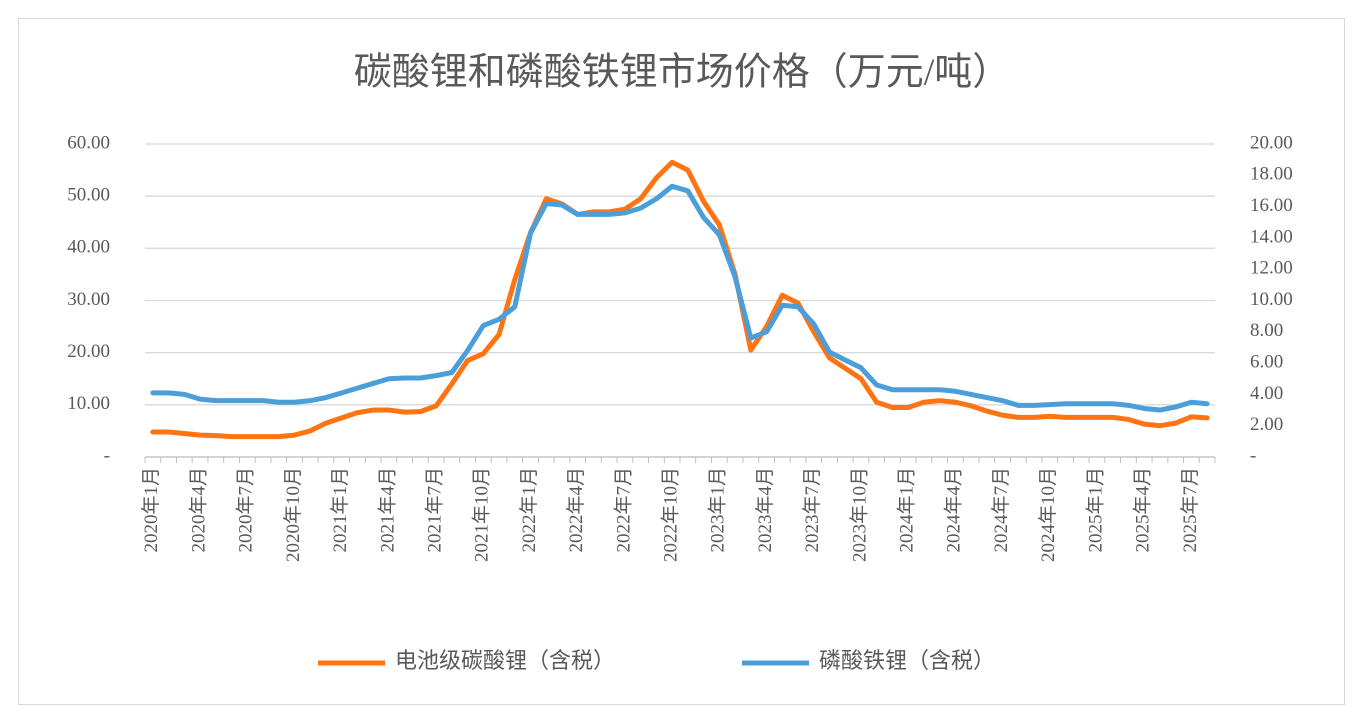 This screenshot has width=1364, height=722. What do you see at coordinates (151, 510) in the screenshot?
I see `x-tick-label: 2020年1月` at bounding box center [151, 510].